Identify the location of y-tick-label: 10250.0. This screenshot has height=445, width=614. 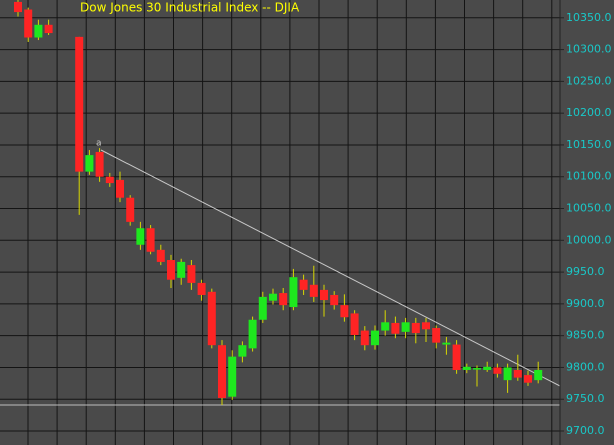
(589, 80).